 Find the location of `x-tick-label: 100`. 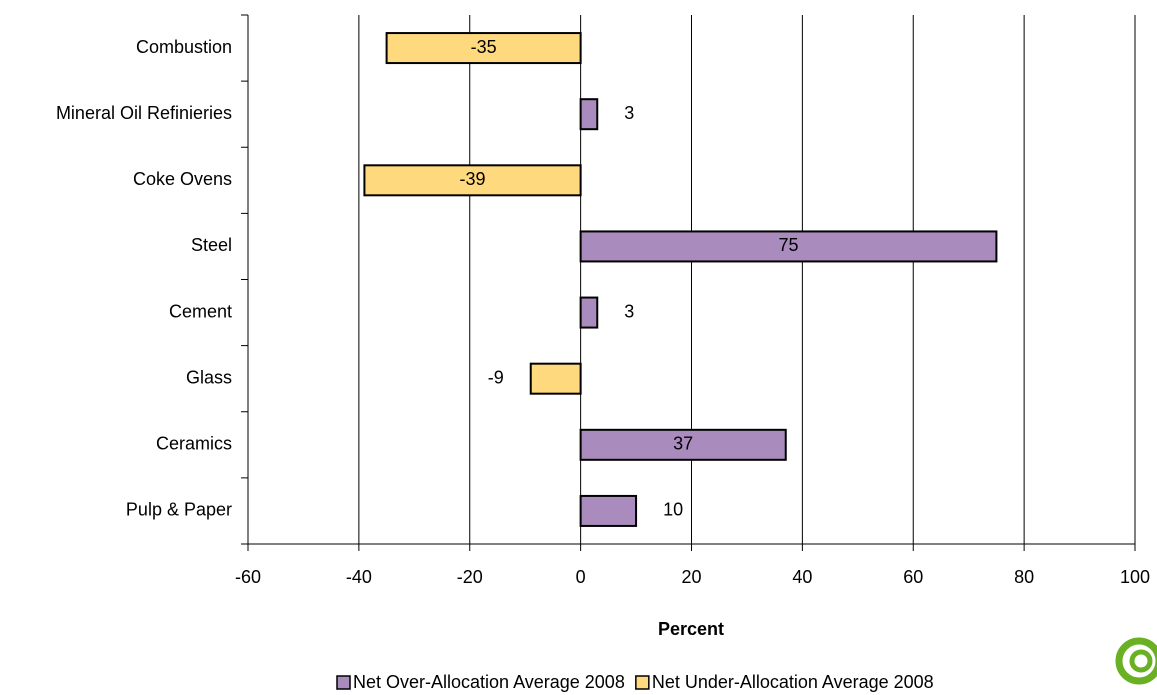

x-tick-label: 100 is located at coordinates (1135, 577).